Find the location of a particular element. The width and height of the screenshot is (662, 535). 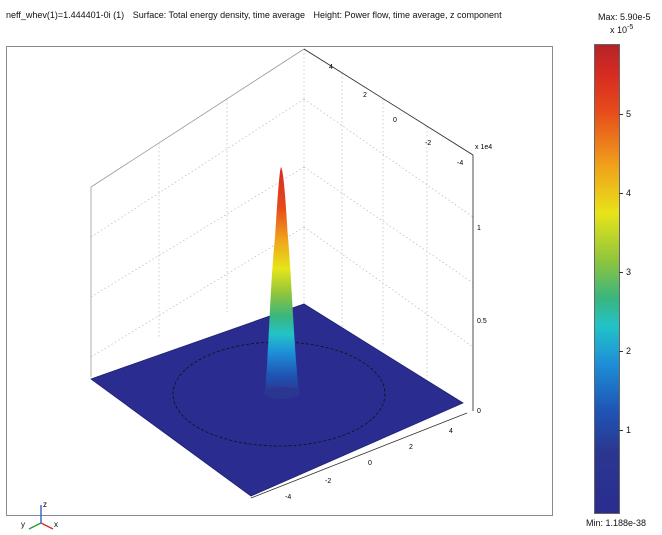

triad-z-label: z is located at coordinates (45, 504).